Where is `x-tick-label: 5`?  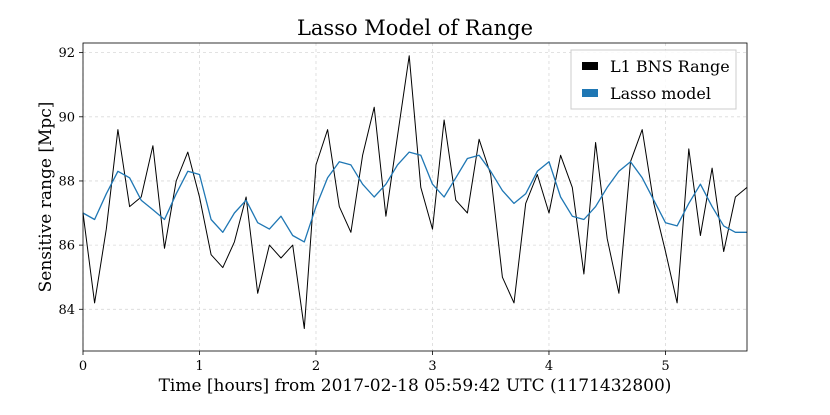
x-tick-label: 5 is located at coordinates (665, 366).